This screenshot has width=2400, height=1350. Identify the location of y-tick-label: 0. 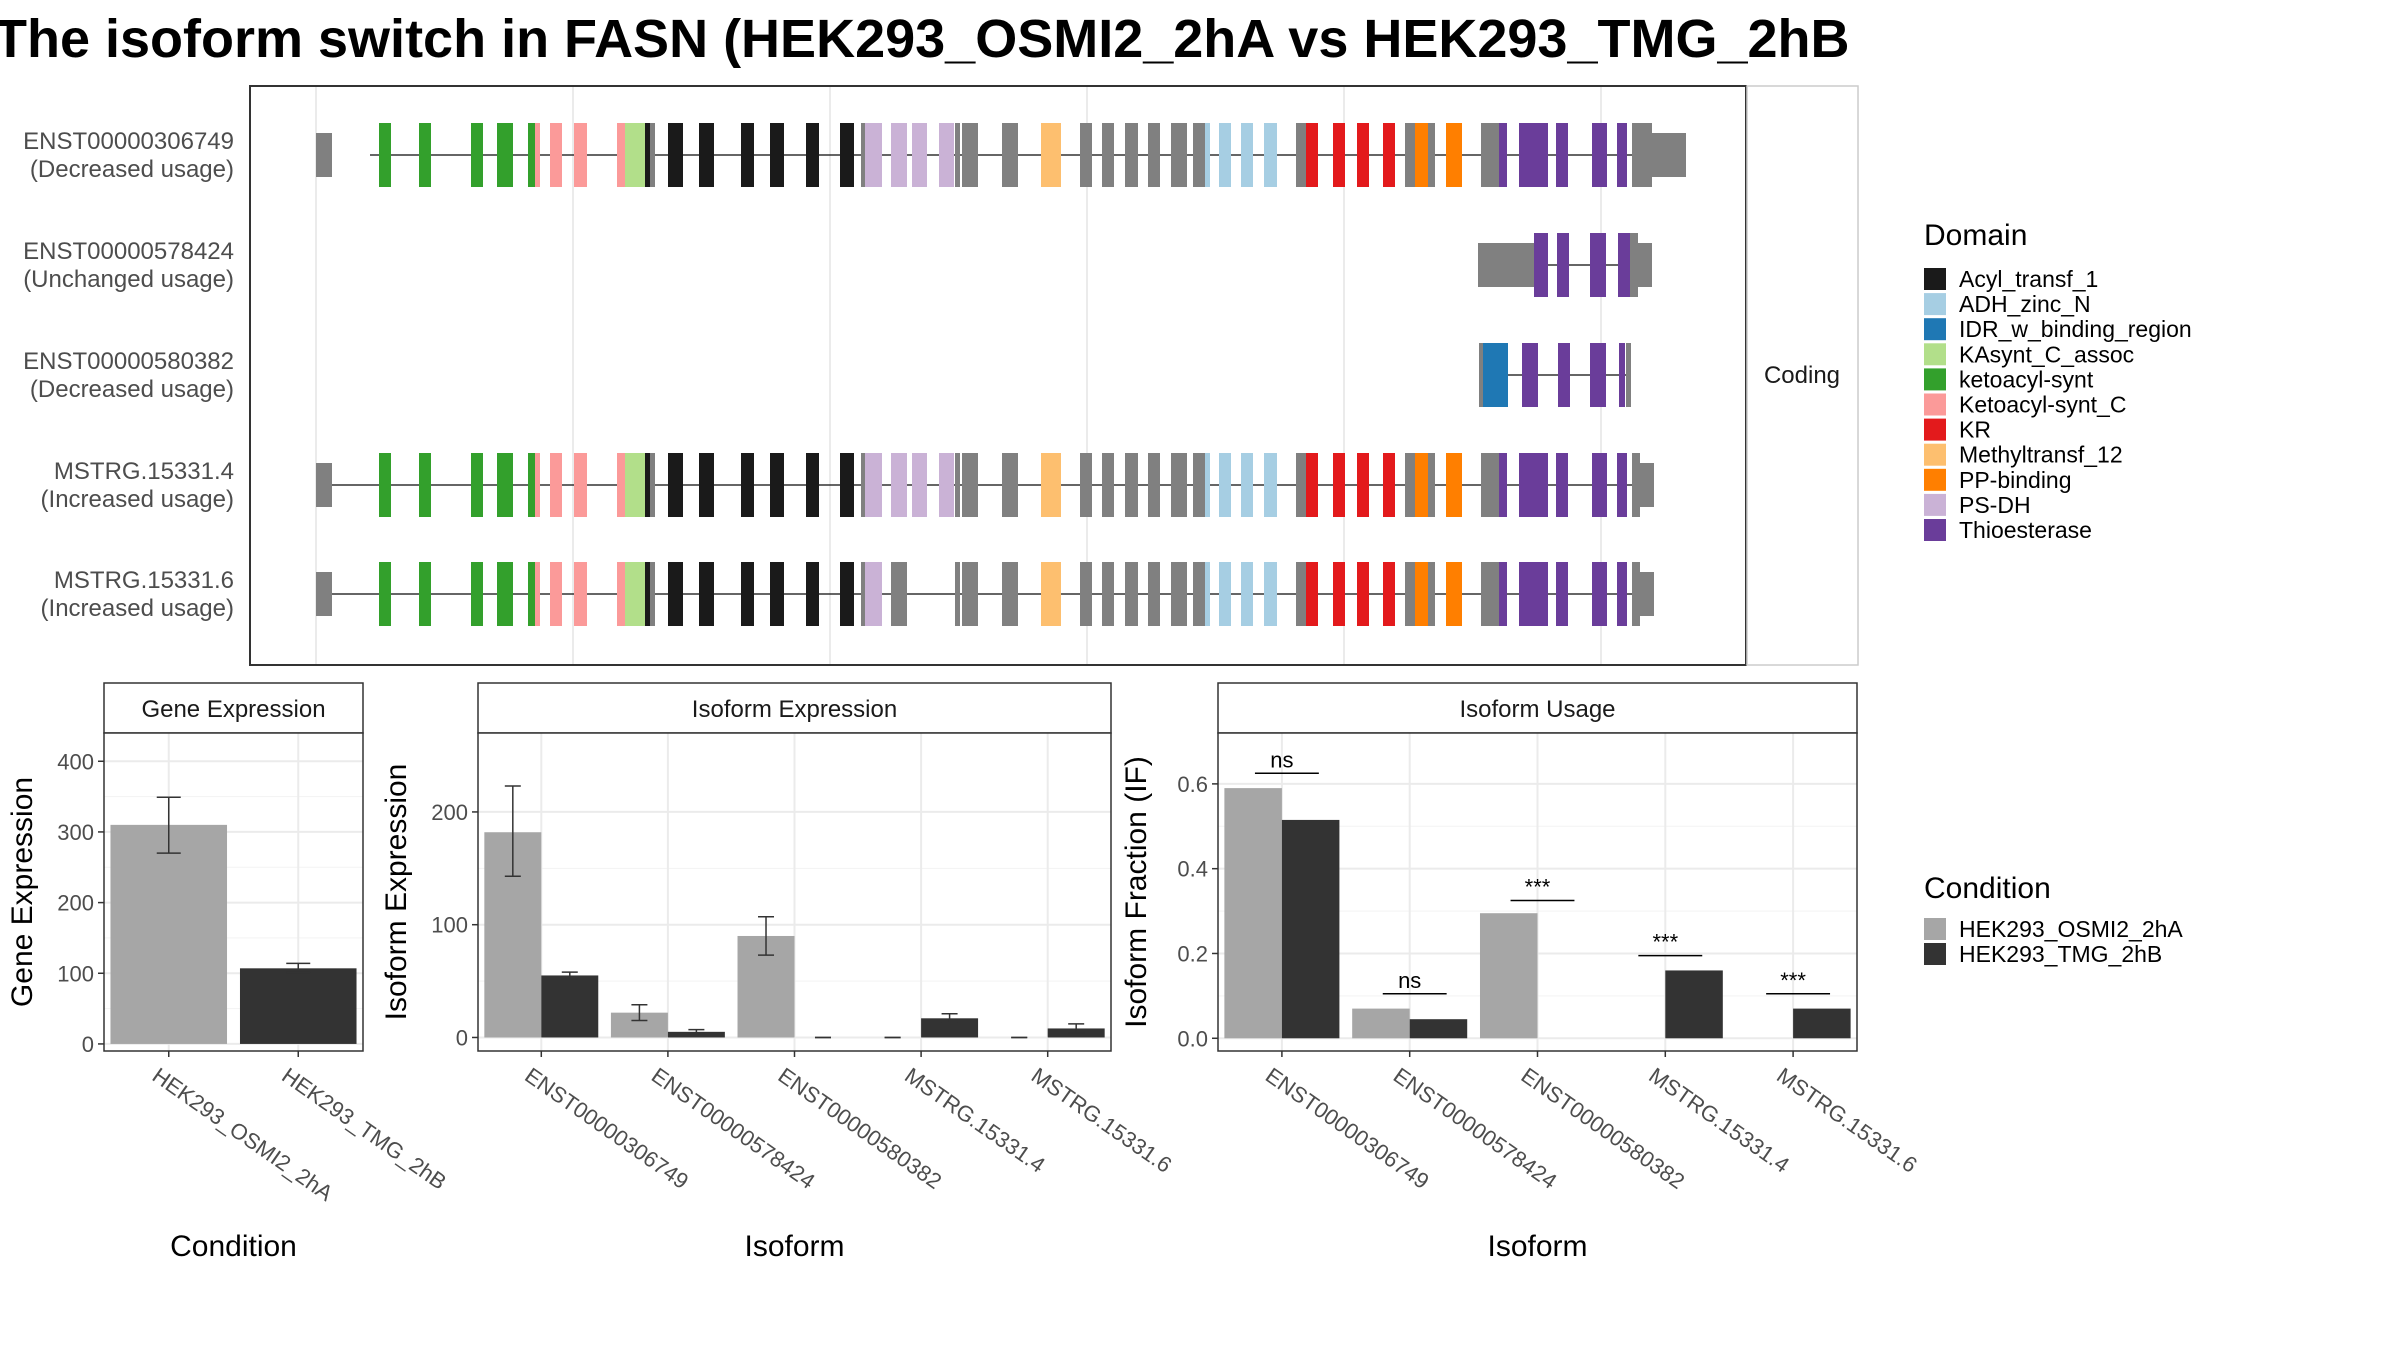
(462, 1037).